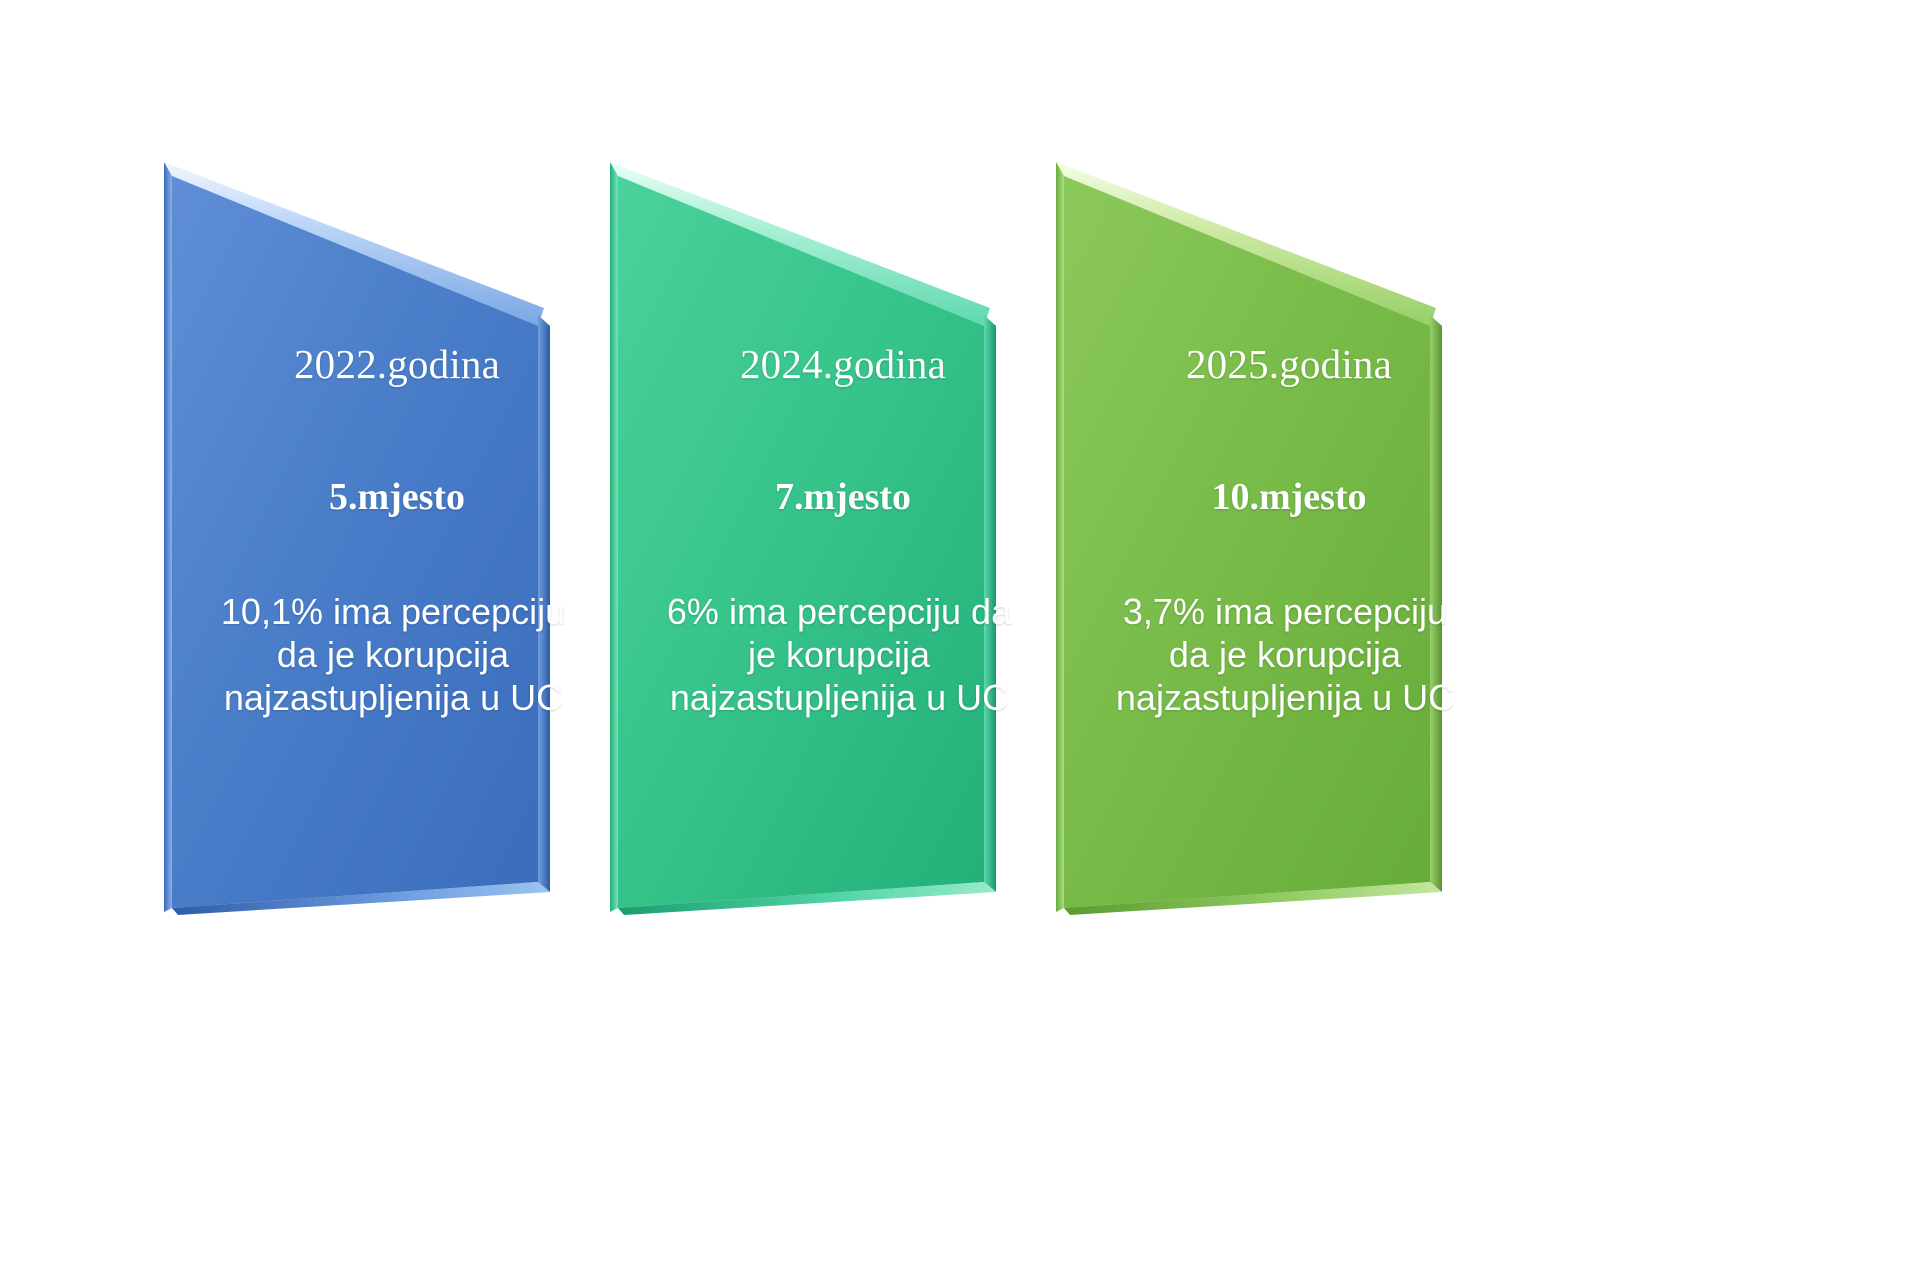 This screenshot has width=1920, height=1280. Describe the element at coordinates (357, 538) in the screenshot. I see `chevron-shape-blue` at that location.